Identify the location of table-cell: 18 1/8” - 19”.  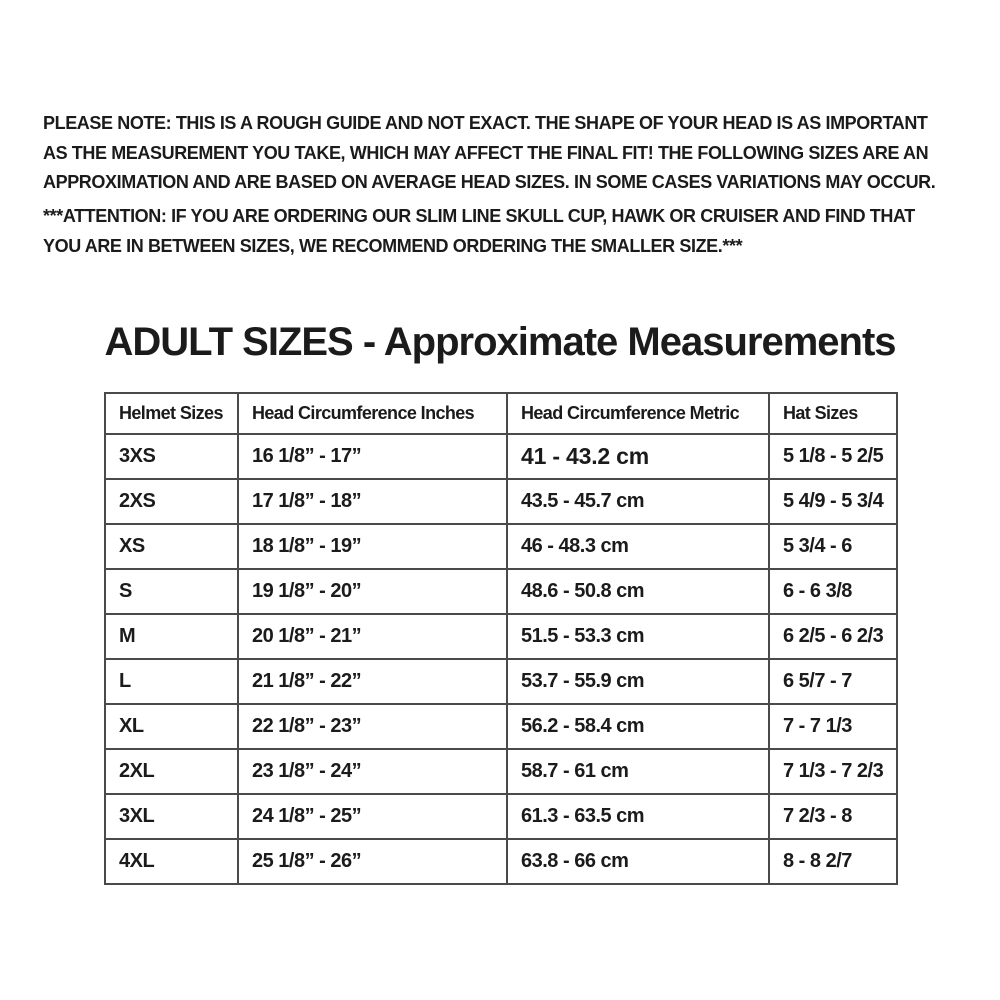
(372, 546).